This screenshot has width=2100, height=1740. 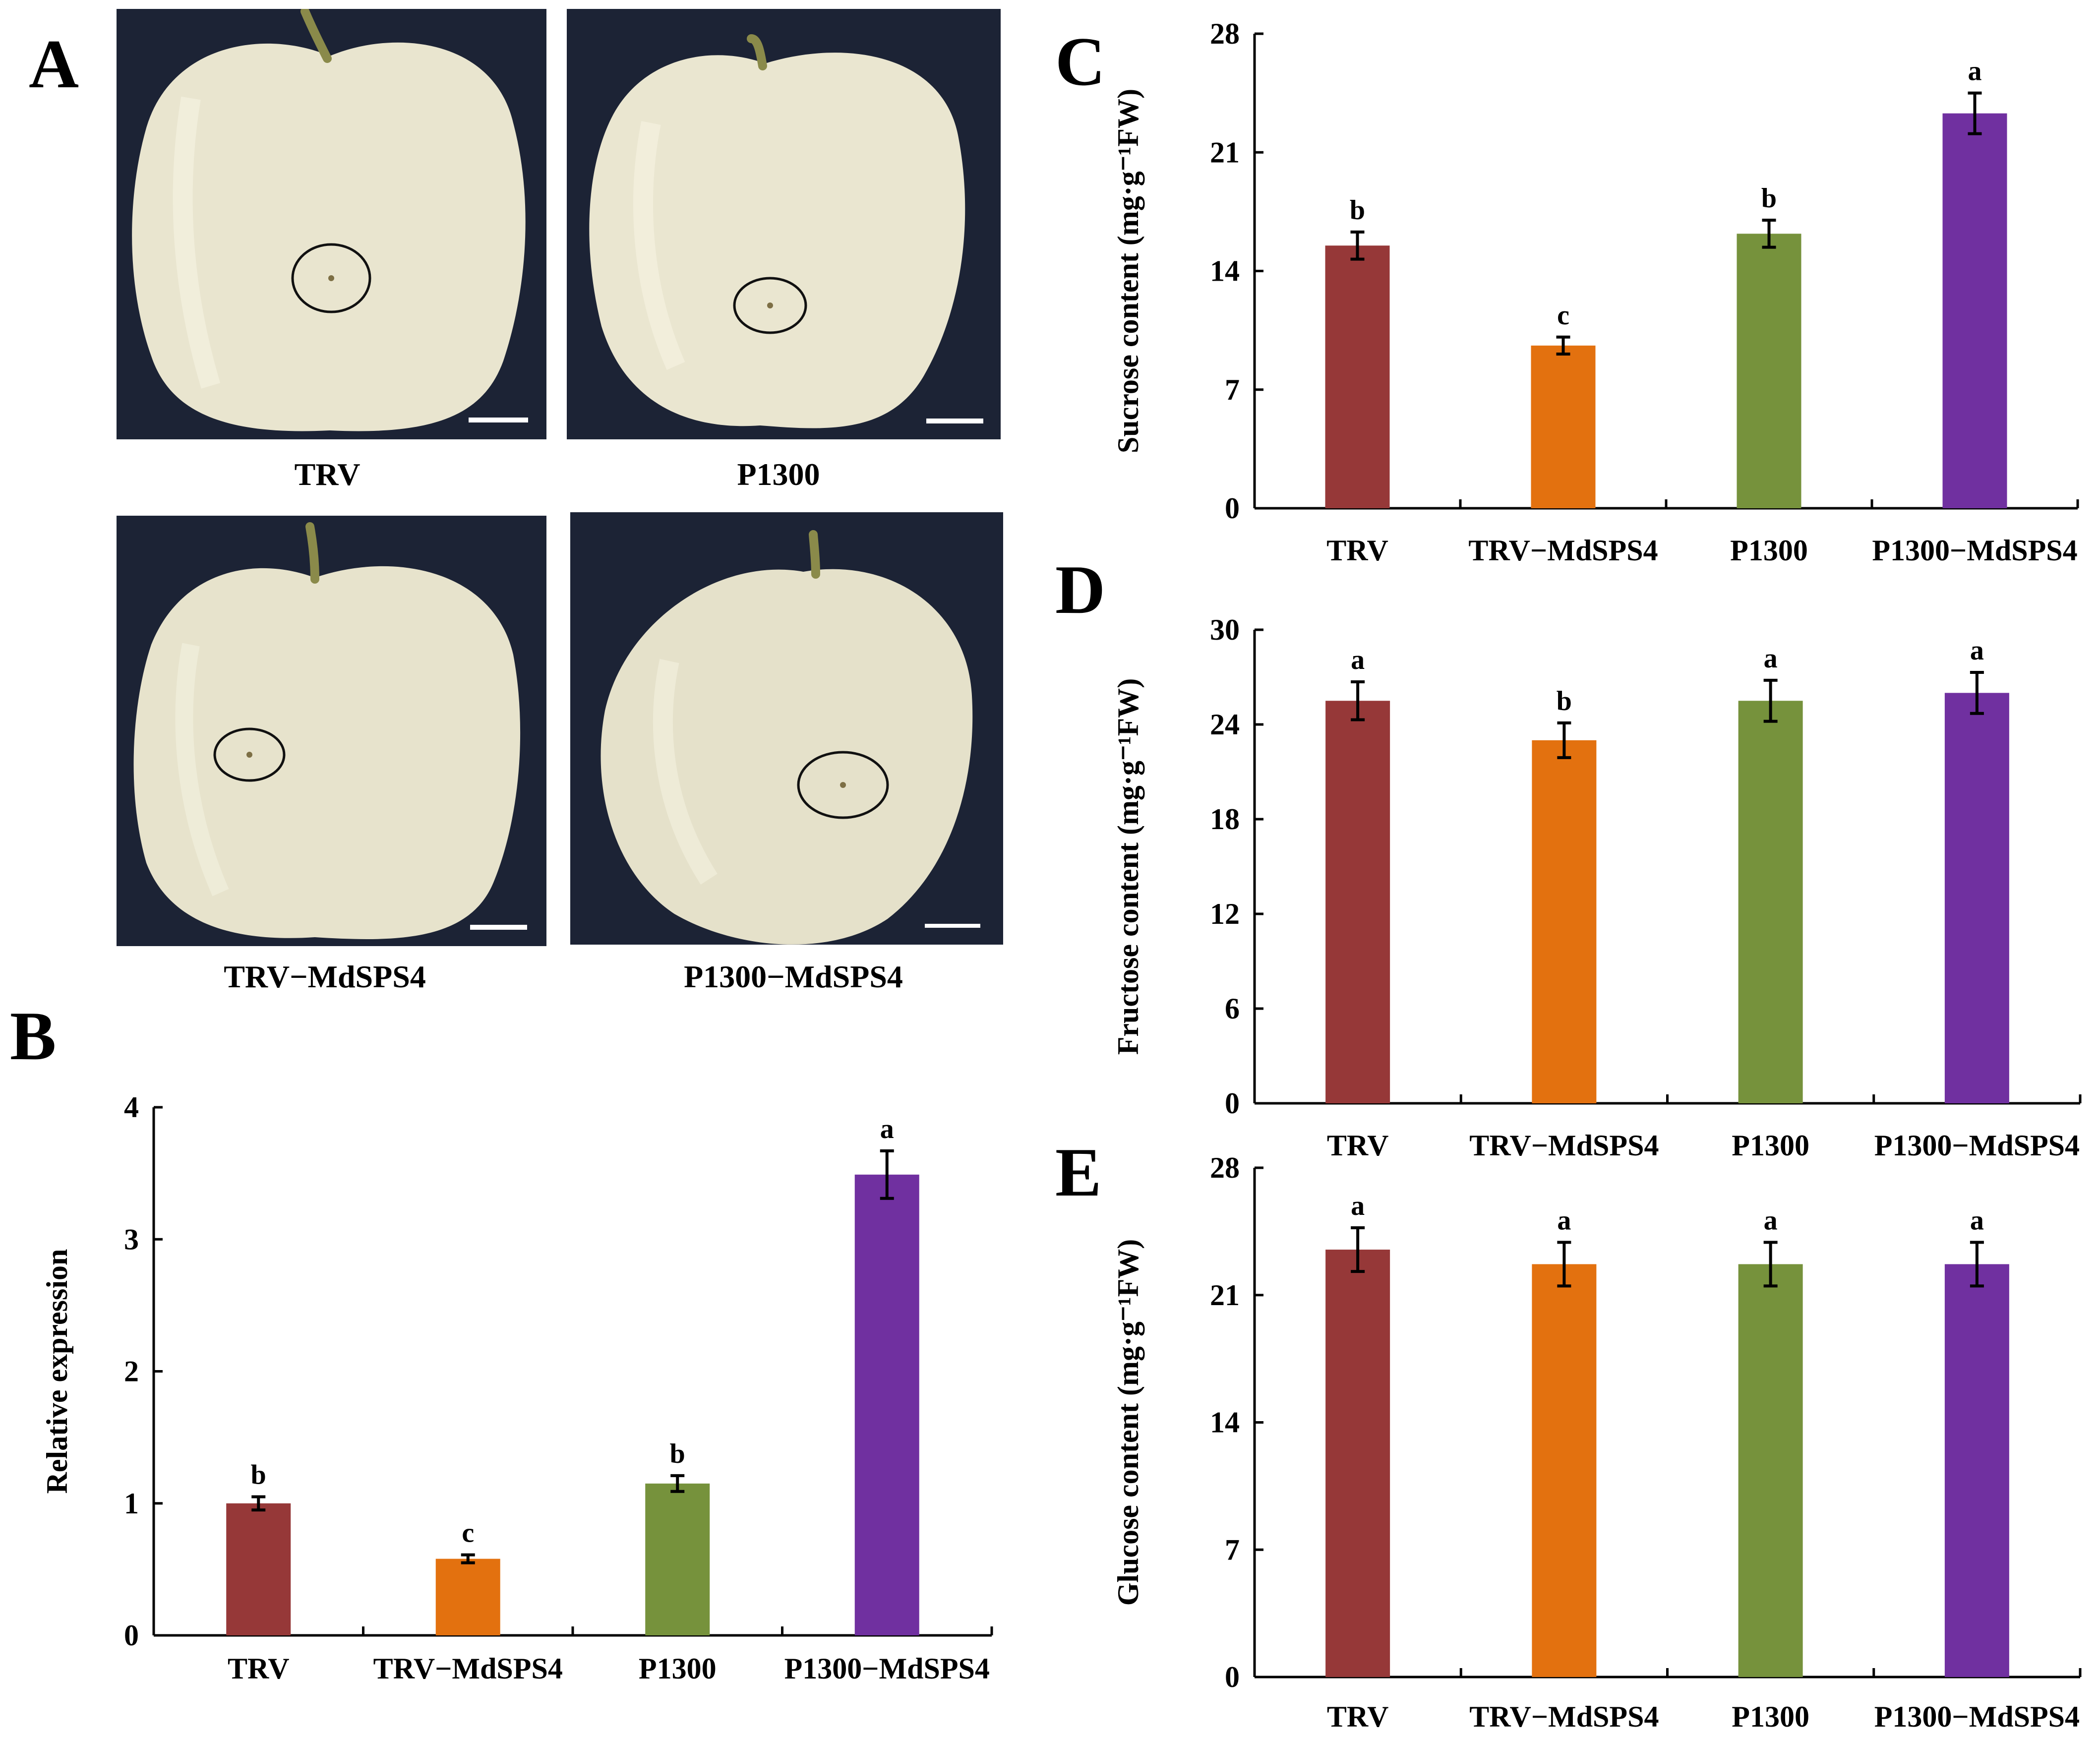 What do you see at coordinates (1128, 1422) in the screenshot?
I see `y-axis-title: Glucose content (mg·g⁻¹FW)` at bounding box center [1128, 1422].